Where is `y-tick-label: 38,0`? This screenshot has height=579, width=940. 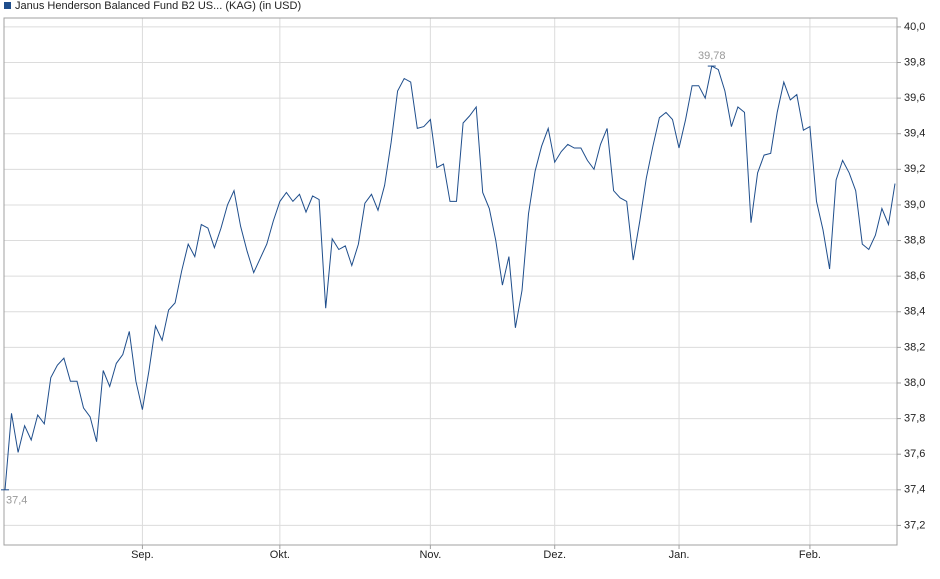 y-tick-label: 38,0 is located at coordinates (914, 383).